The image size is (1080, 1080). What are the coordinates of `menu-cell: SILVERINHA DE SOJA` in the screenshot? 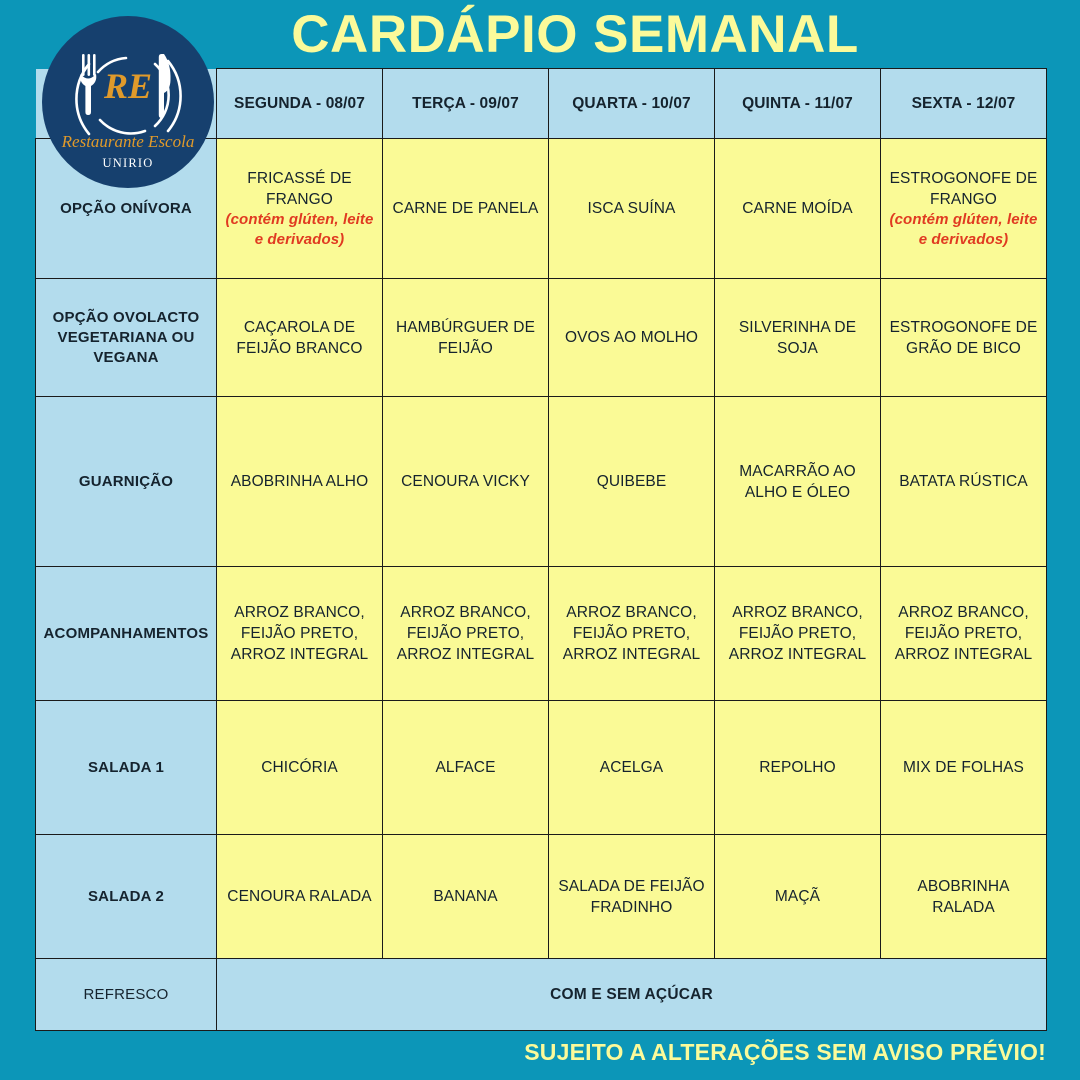 It's located at (797, 337).